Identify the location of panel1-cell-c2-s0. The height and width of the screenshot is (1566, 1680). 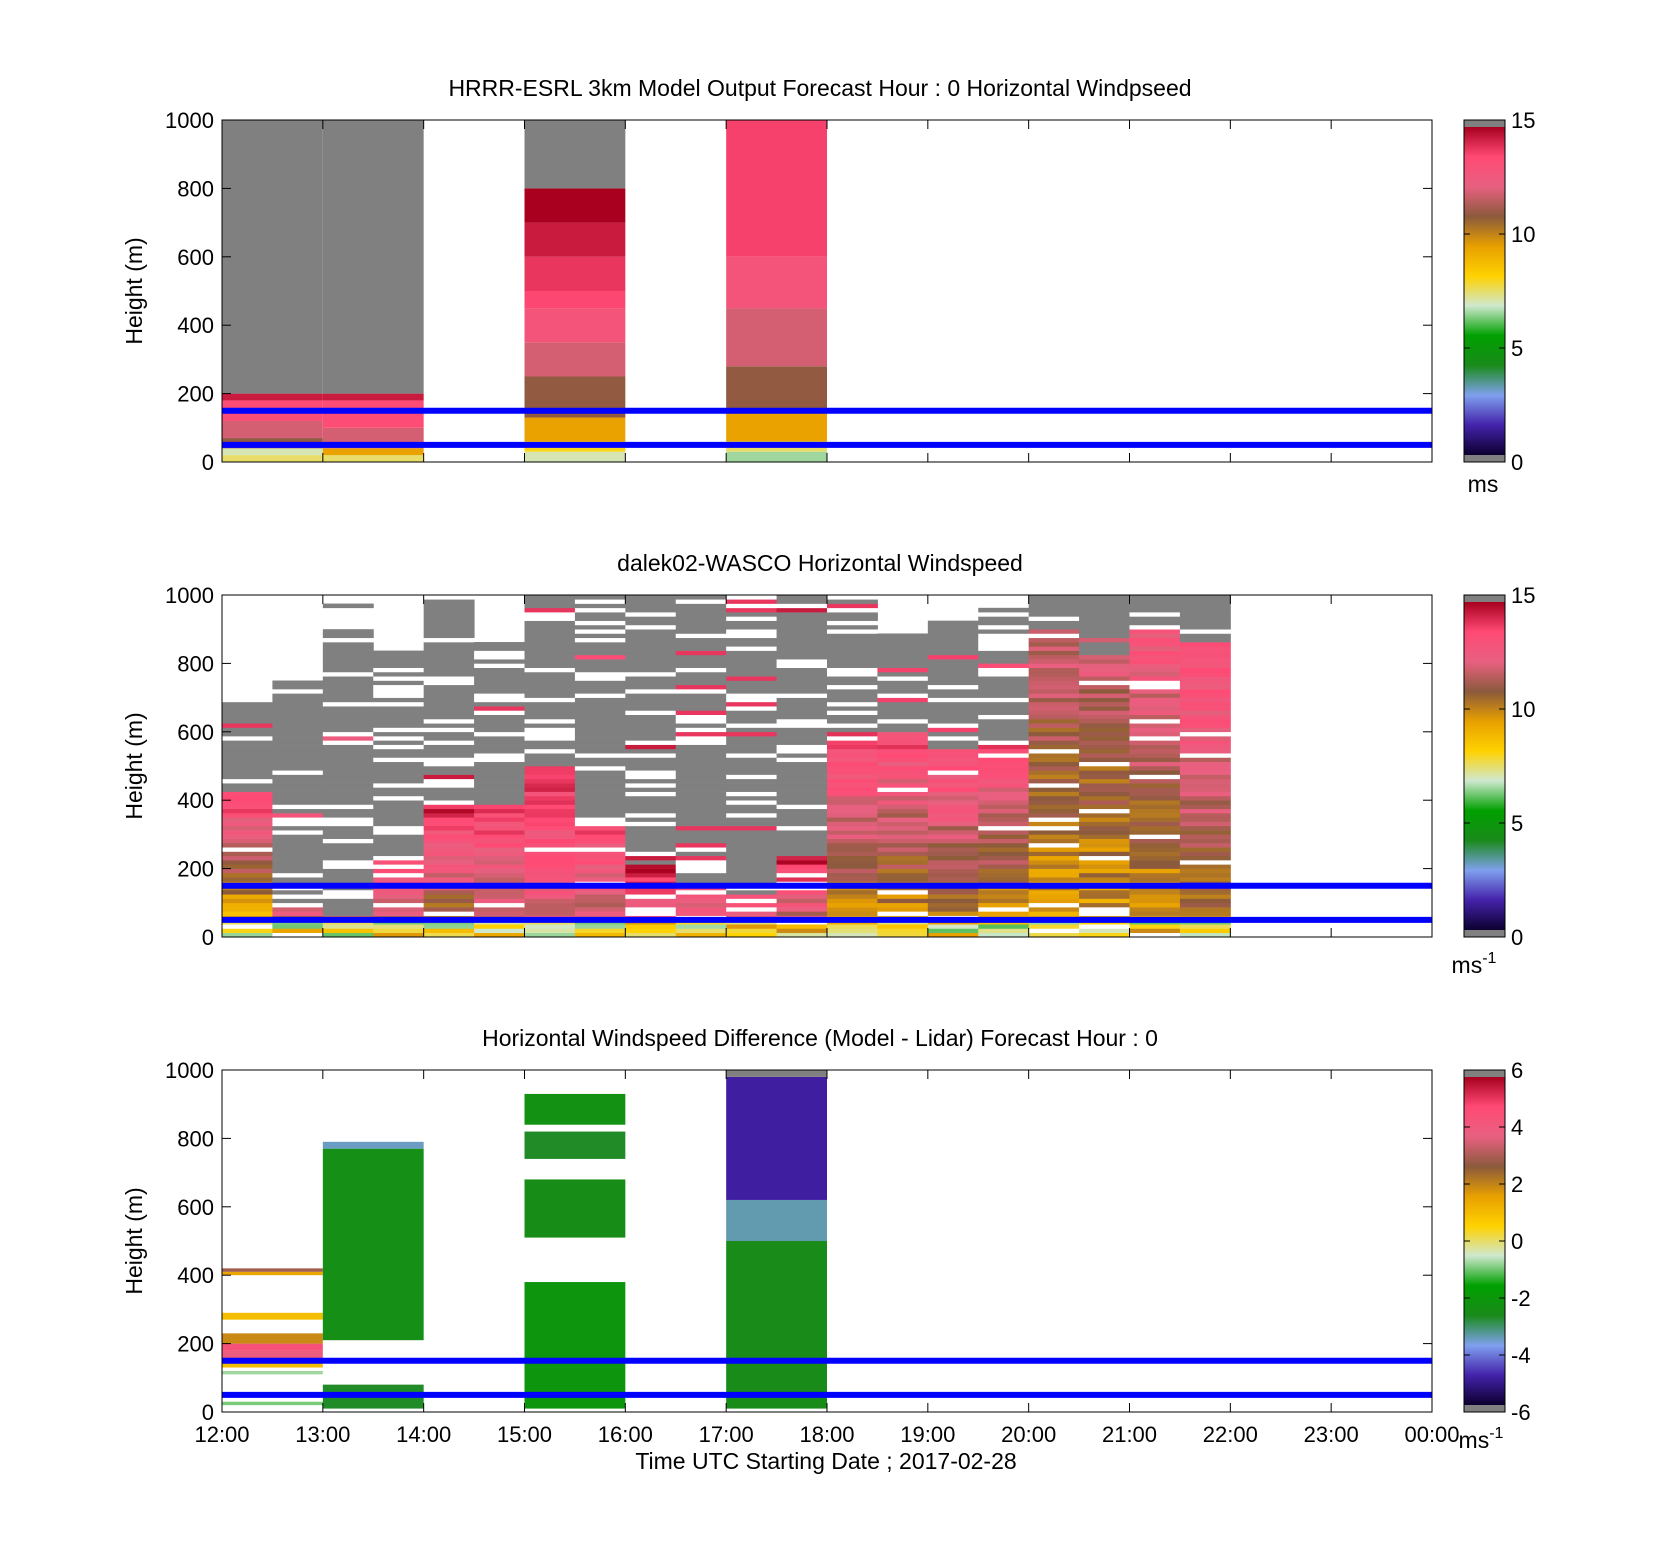
(575, 456).